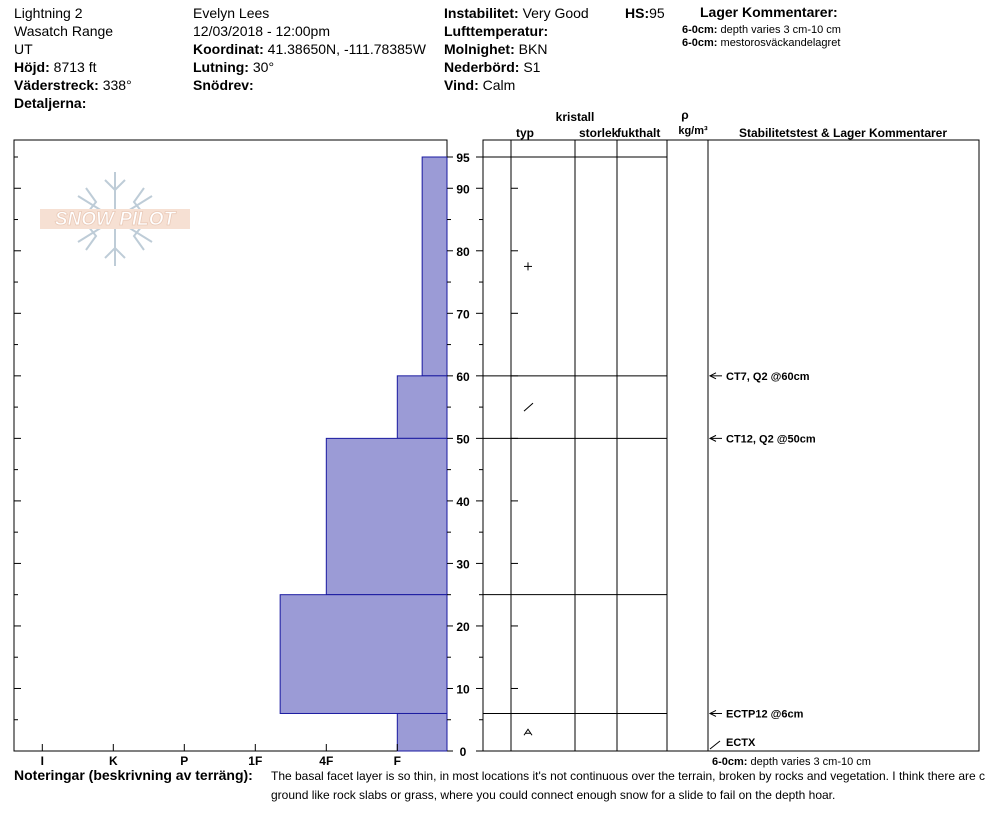 The width and height of the screenshot is (994, 840). What do you see at coordinates (184, 761) in the screenshot?
I see `hardness-tick-label: P` at bounding box center [184, 761].